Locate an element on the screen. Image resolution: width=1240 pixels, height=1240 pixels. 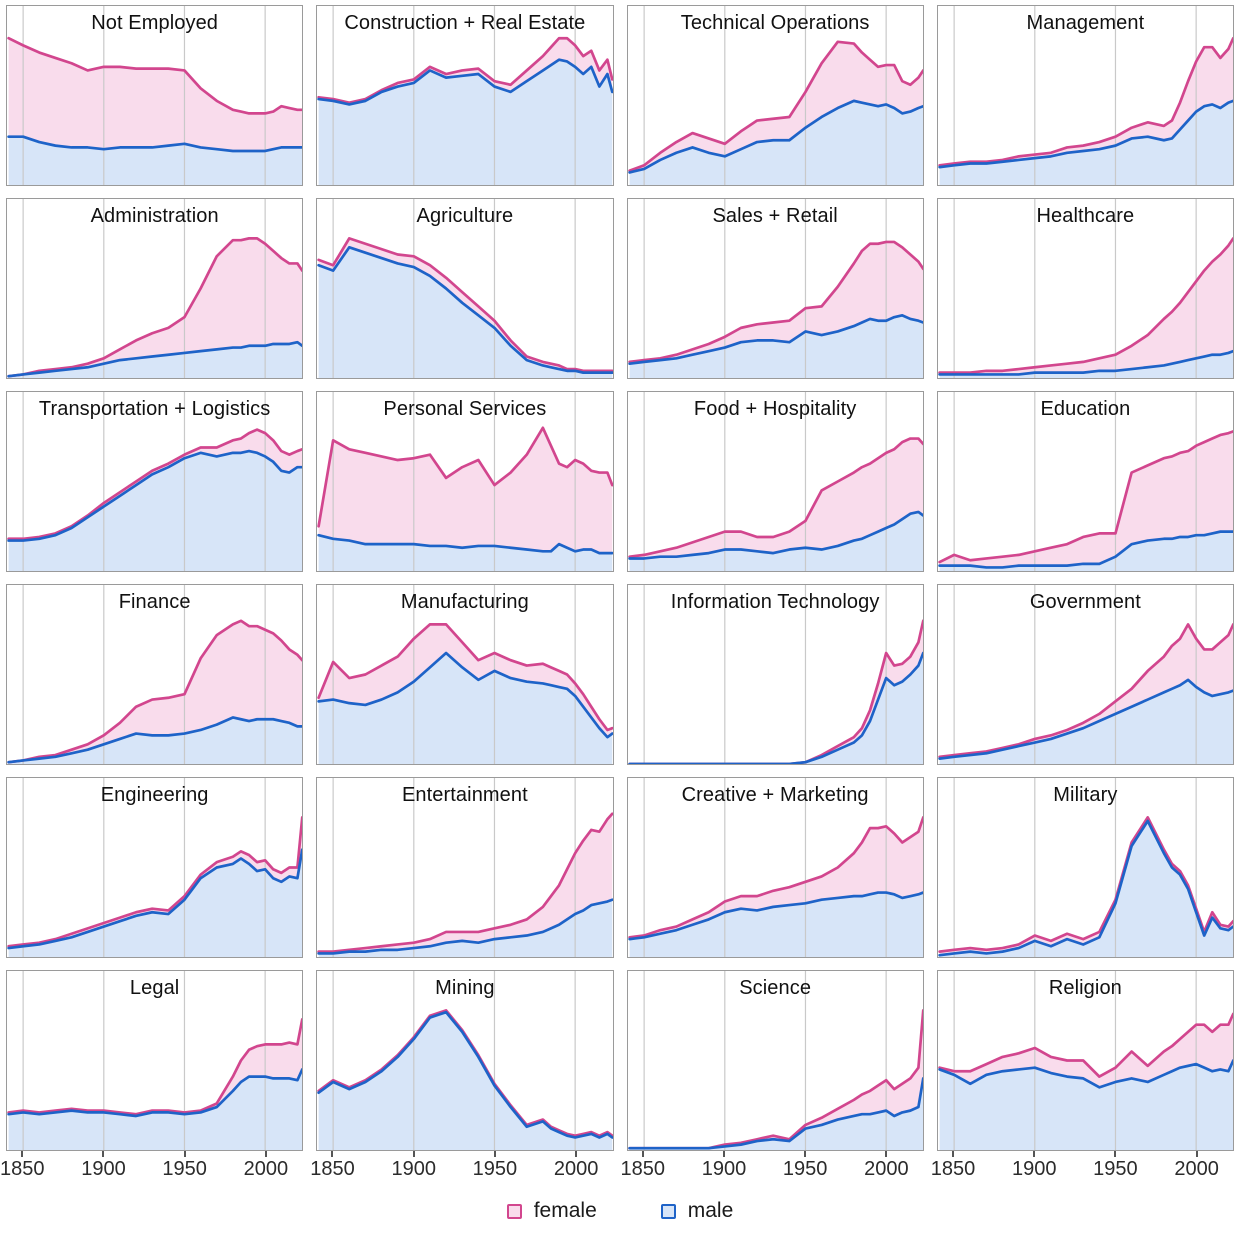
chart-panel: Personal Services is located at coordinates (465, 481).